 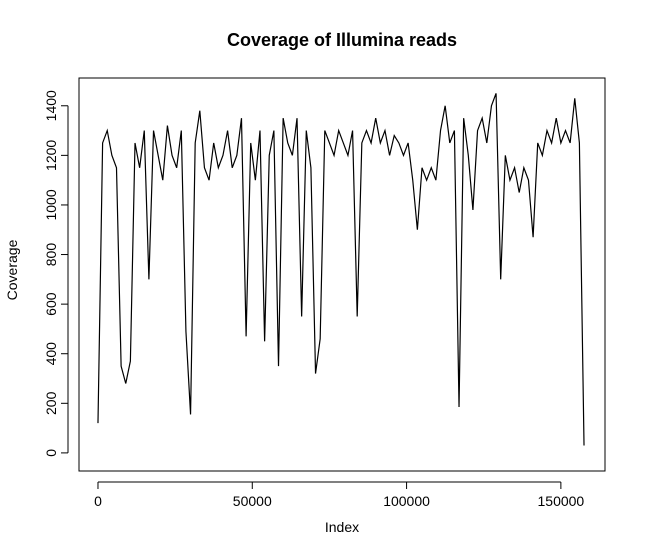 What do you see at coordinates (252, 501) in the screenshot?
I see `x-tick-label: 50000` at bounding box center [252, 501].